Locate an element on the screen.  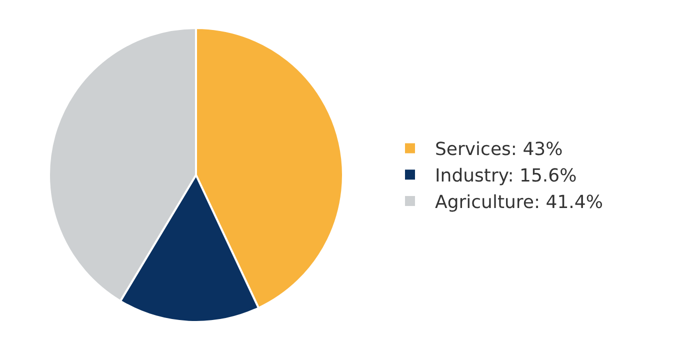
legend-label: Industry: 15.6% is located at coordinates (506, 176).